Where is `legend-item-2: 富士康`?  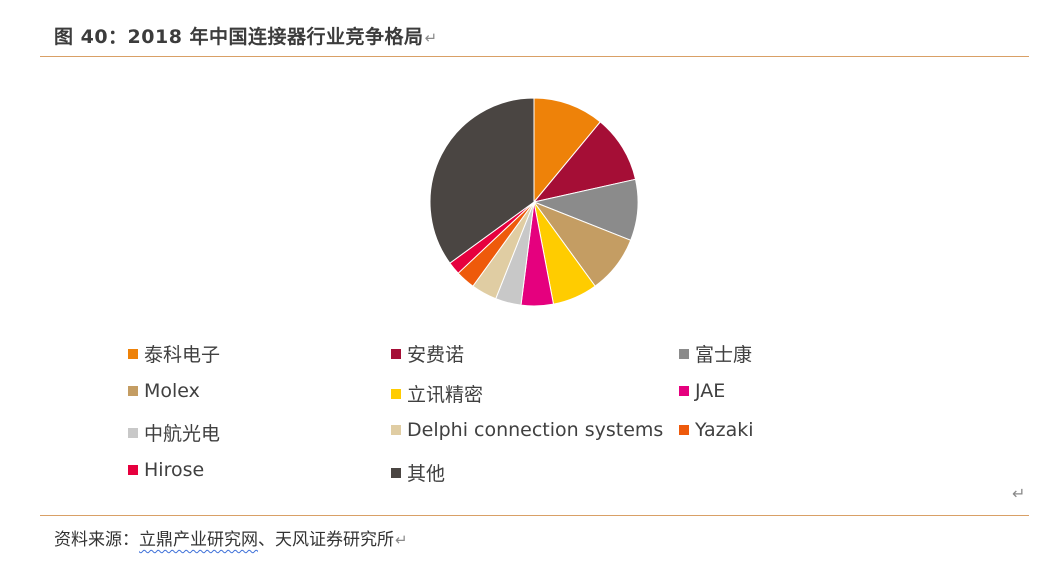 legend-item-2: 富士康 is located at coordinates (715, 353).